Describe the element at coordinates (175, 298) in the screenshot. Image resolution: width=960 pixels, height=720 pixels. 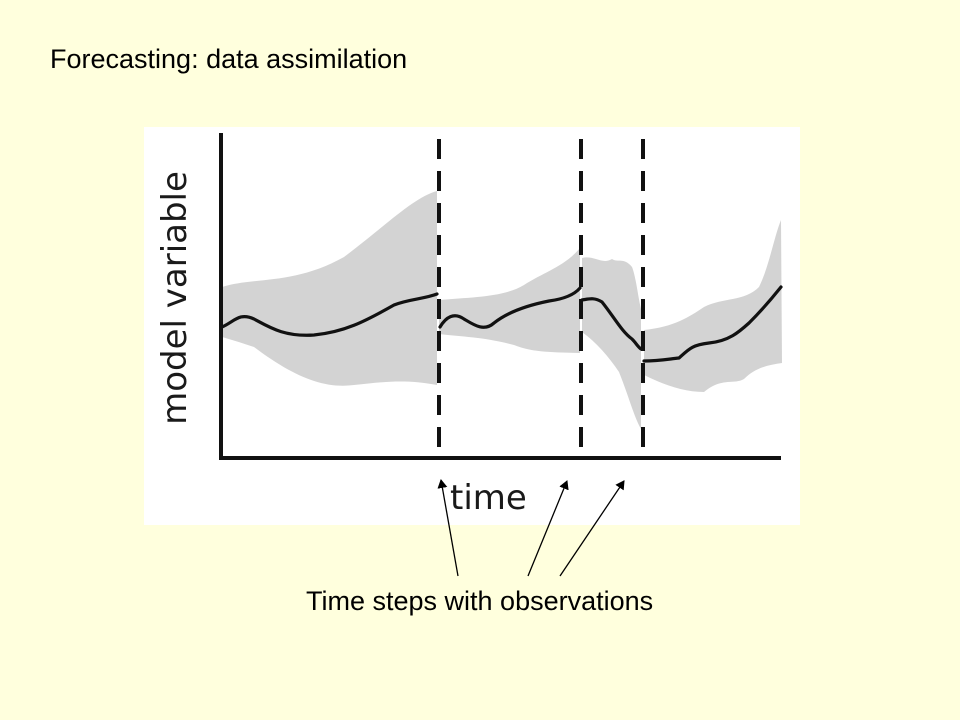
I see `y-axis-label: model variable` at that location.